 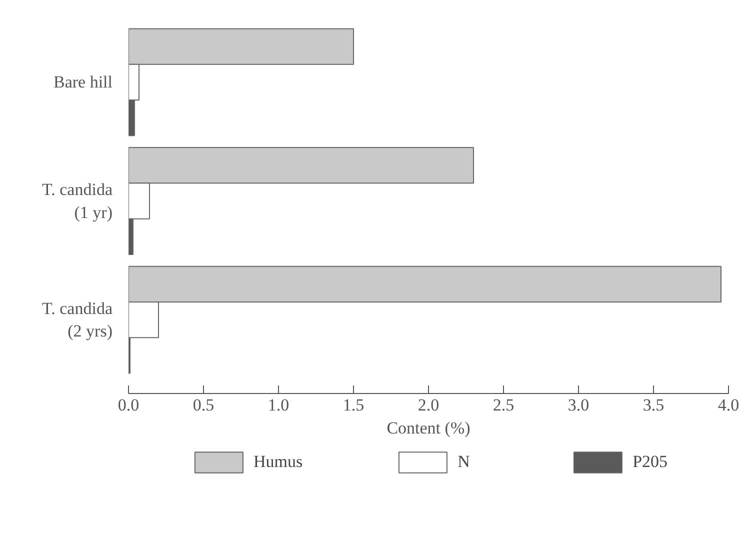 What do you see at coordinates (279, 405) in the screenshot?
I see `x-tick-label: 1.0` at bounding box center [279, 405].